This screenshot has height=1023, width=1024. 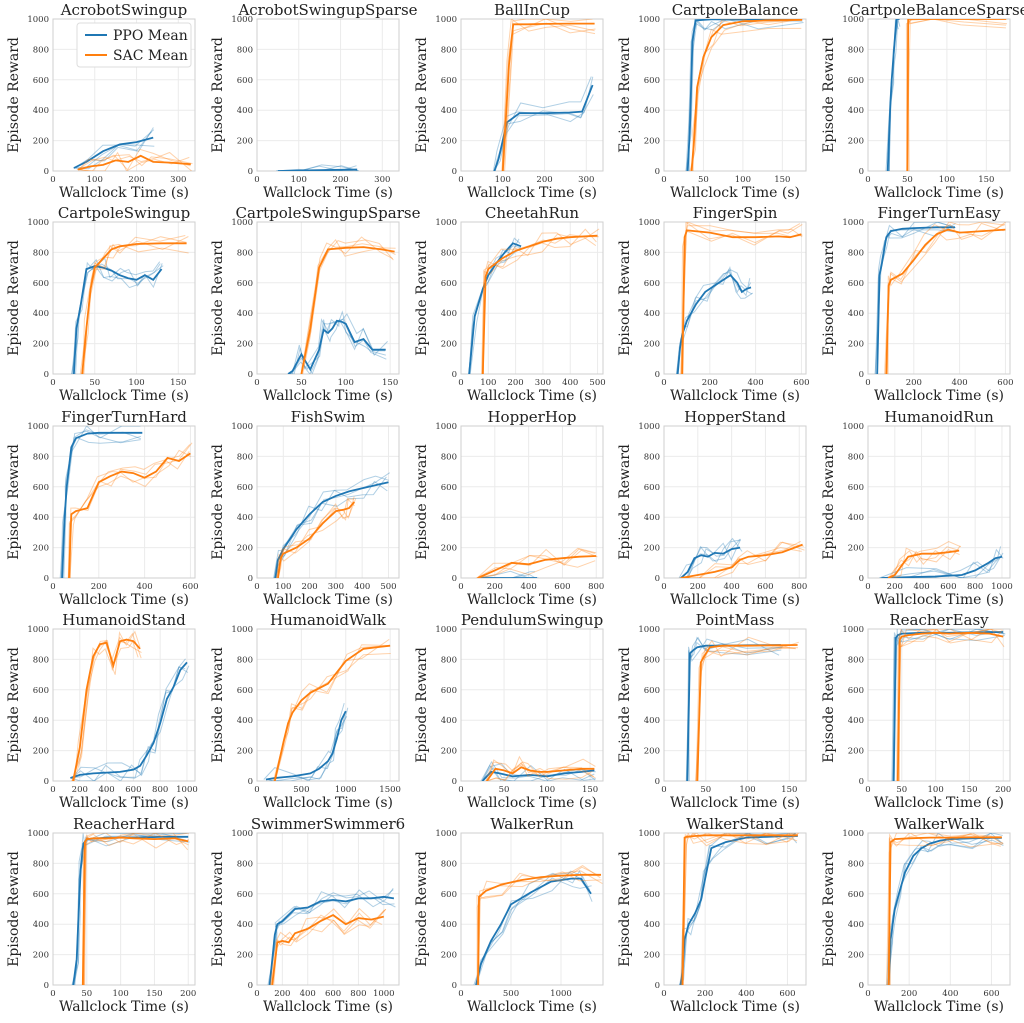 I want to click on panel-title: AcrobotSwingupSparse, so click(x=327, y=10).